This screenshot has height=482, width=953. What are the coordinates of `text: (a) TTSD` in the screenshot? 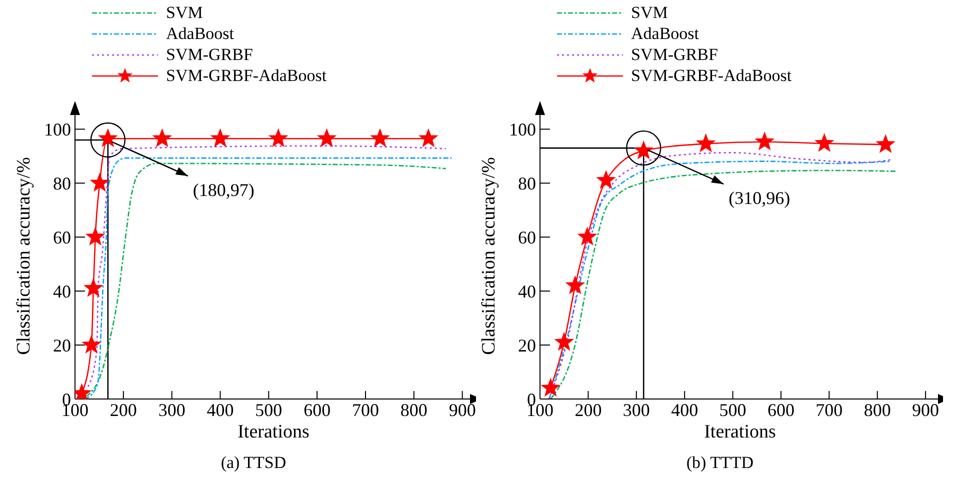 It's located at (253, 462).